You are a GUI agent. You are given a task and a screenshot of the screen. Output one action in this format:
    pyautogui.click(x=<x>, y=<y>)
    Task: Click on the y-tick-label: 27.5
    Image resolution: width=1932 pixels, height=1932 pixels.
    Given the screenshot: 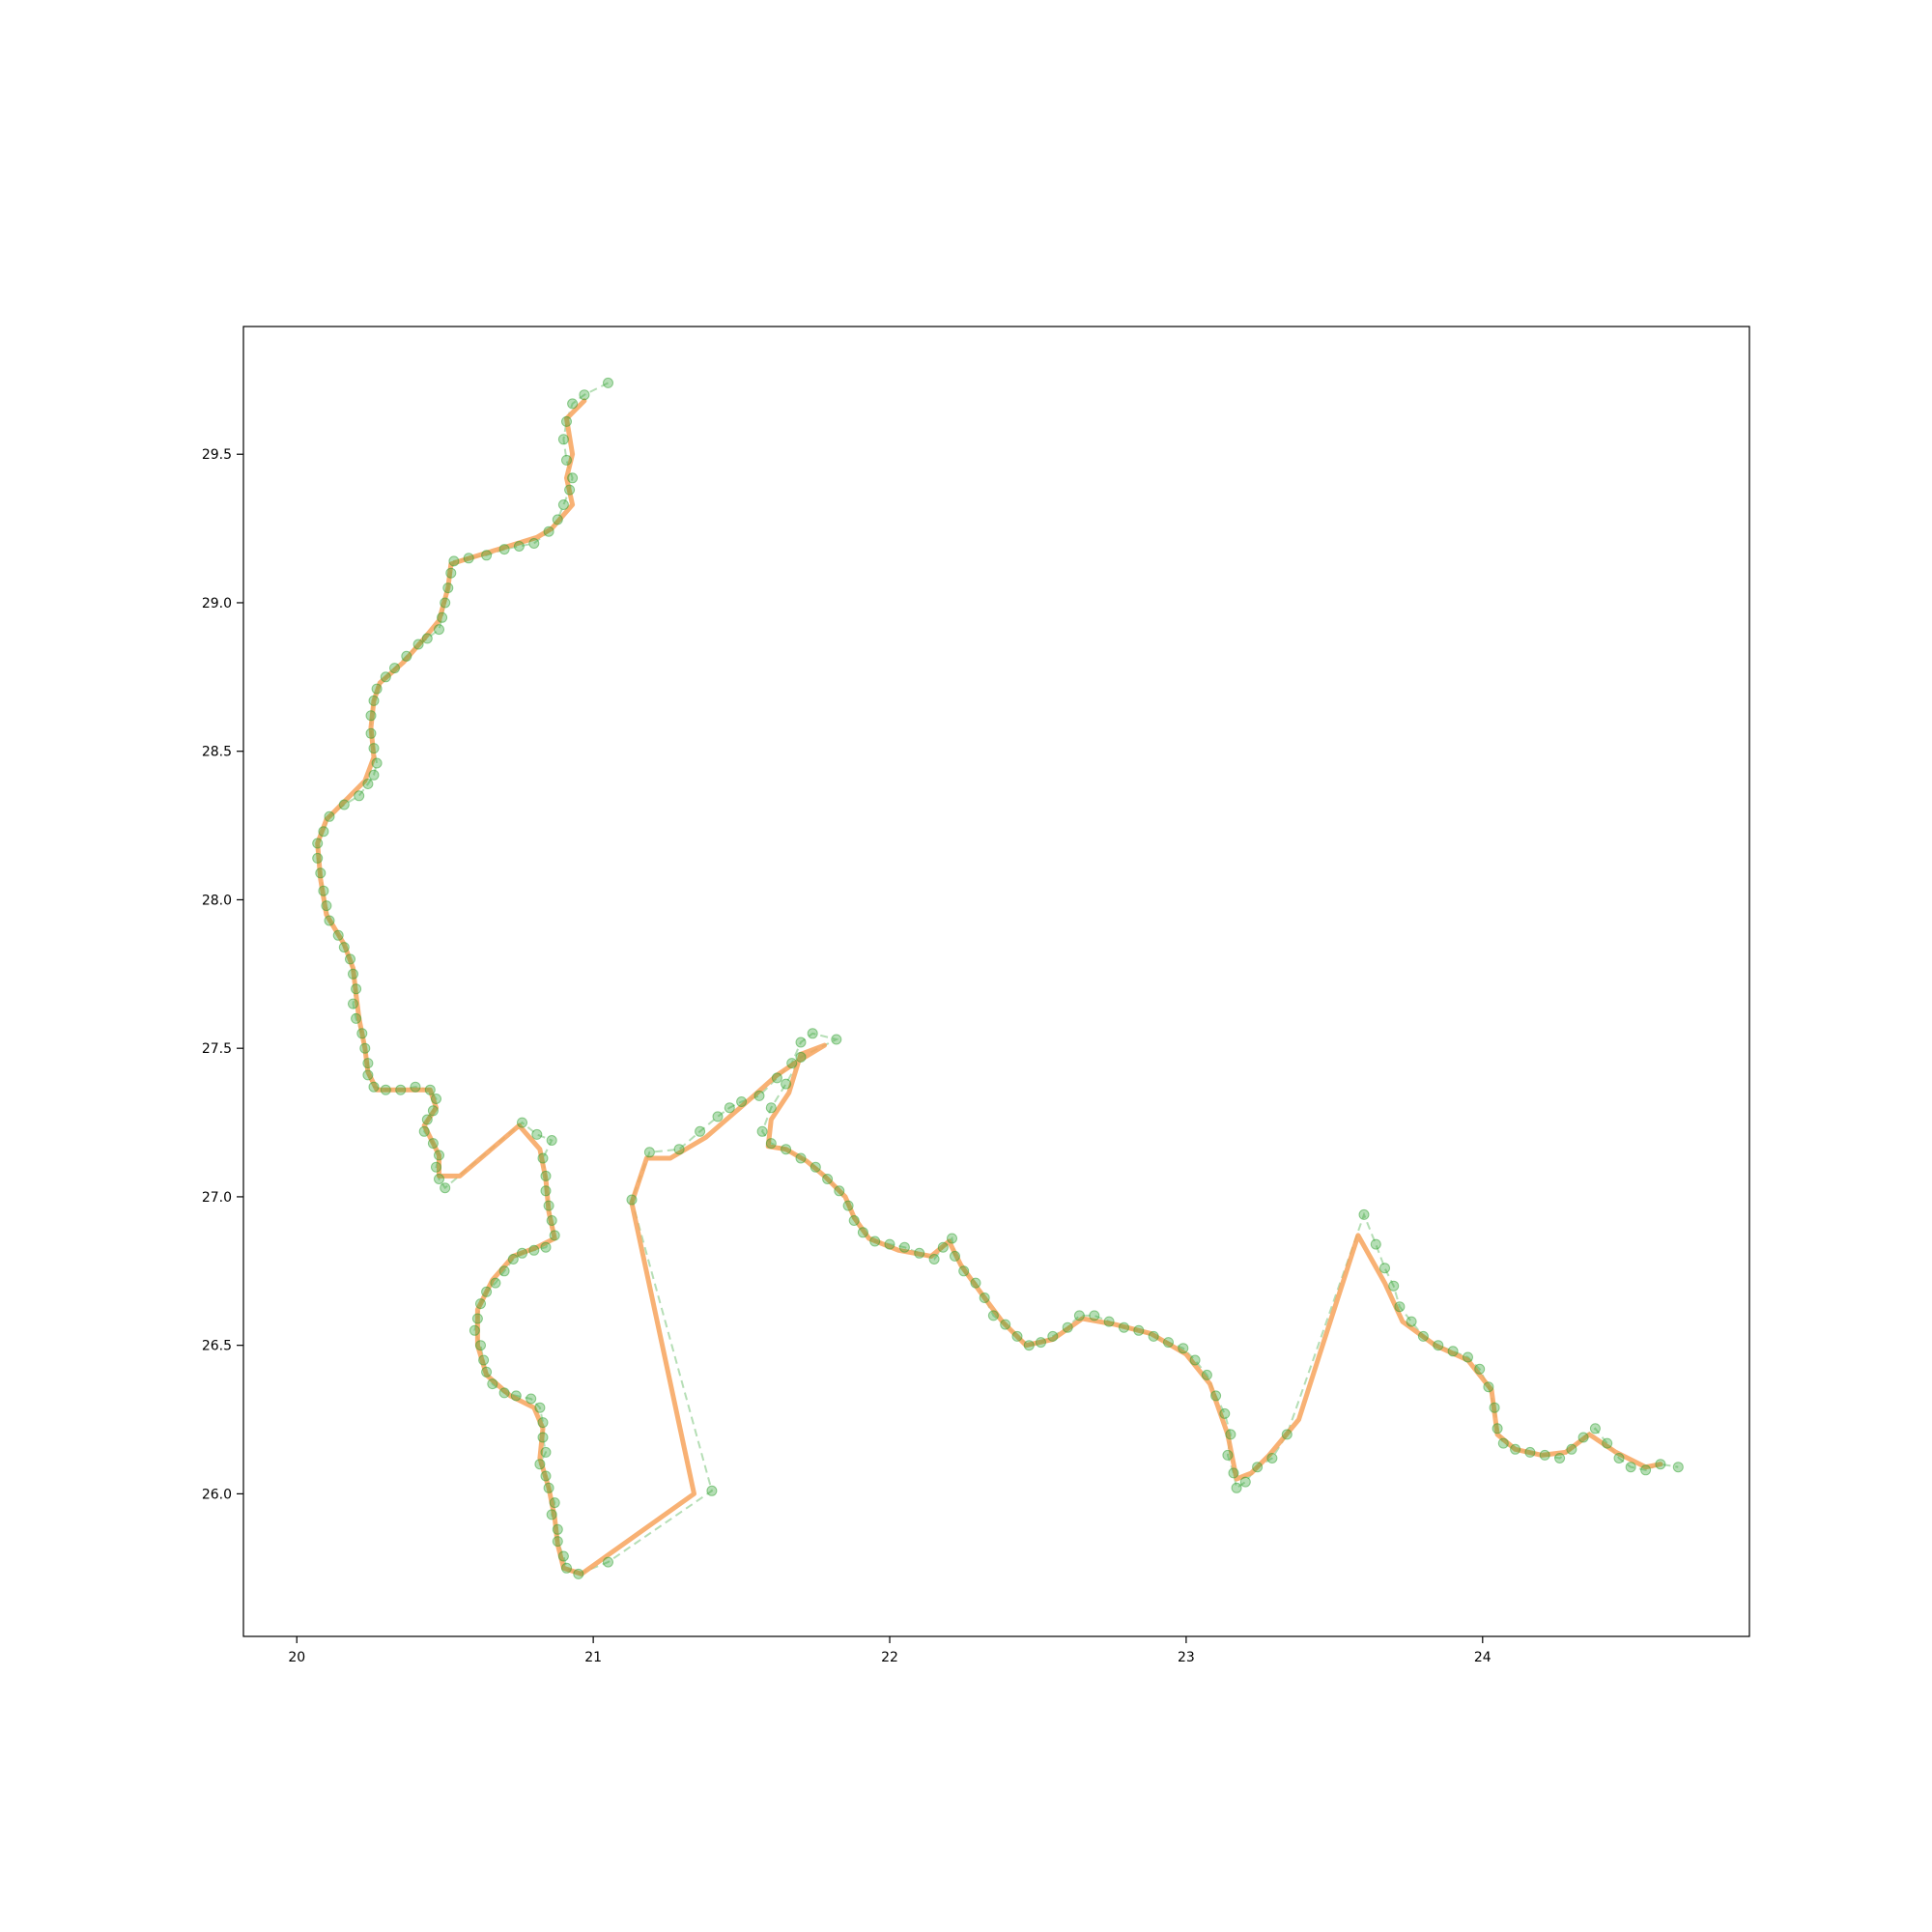 What is the action you would take?
    pyautogui.click(x=217, y=1049)
    